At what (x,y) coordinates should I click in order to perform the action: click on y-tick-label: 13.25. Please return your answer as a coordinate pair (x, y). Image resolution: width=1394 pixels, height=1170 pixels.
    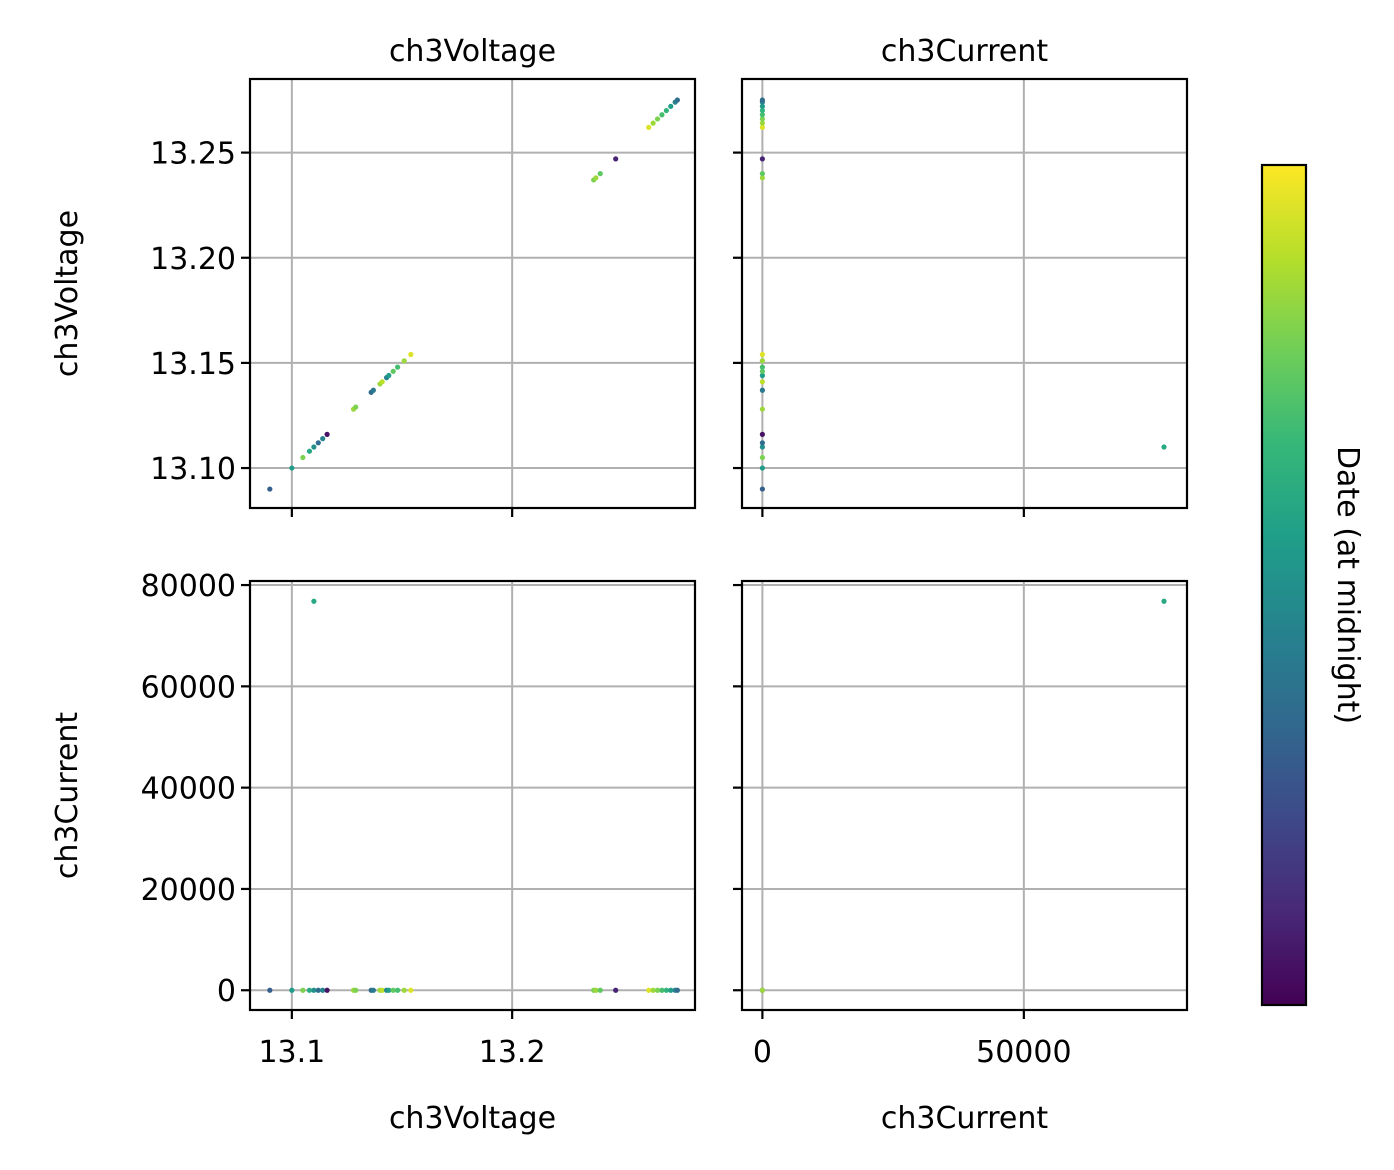
    Looking at the image, I should click on (193, 154).